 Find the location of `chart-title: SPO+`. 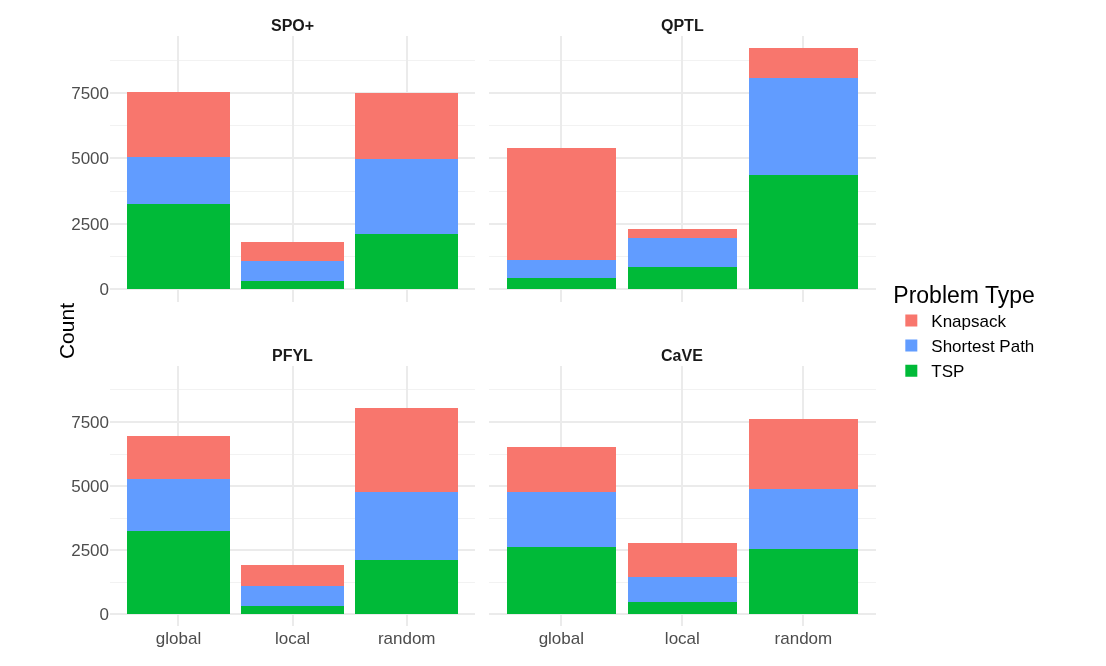

chart-title: SPO+ is located at coordinates (293, 25).